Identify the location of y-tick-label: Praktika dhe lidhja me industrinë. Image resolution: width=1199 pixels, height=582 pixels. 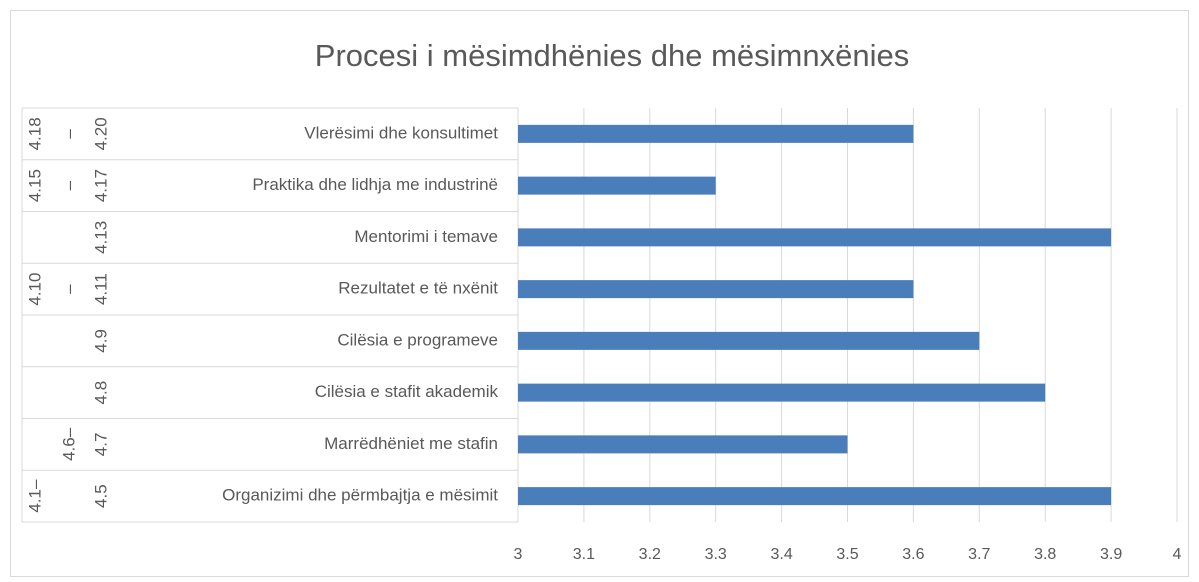
(375, 184).